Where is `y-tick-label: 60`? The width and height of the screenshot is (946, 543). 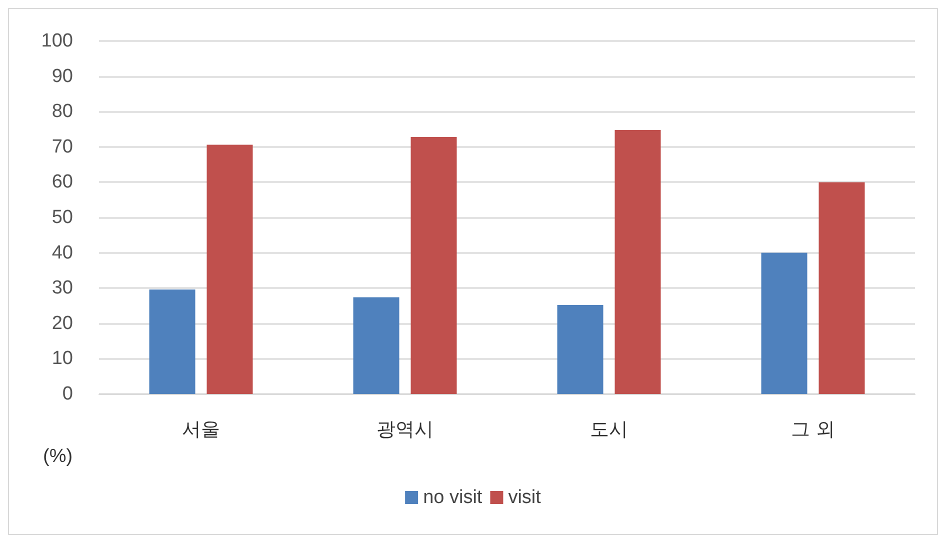
y-tick-label: 60 is located at coordinates (62, 182).